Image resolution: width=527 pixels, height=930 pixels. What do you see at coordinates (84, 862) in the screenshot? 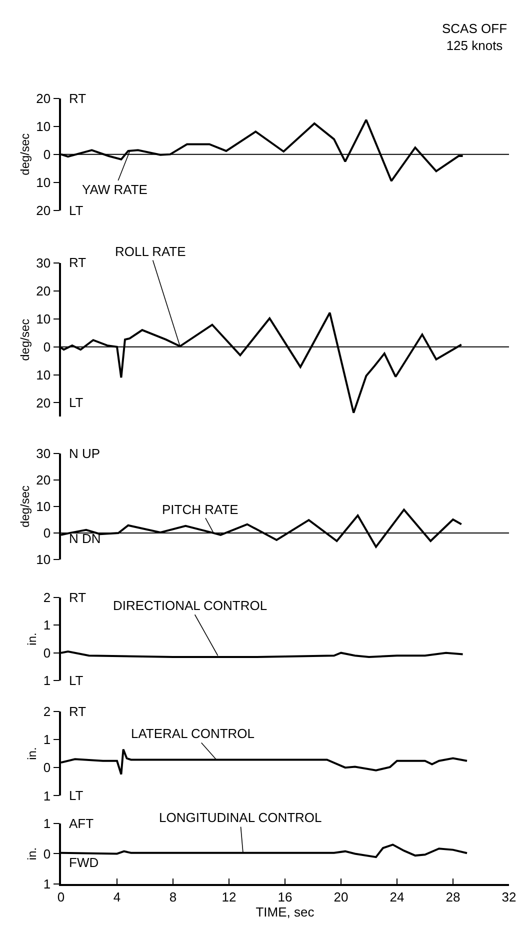
I see `annotation: FWD` at bounding box center [84, 862].